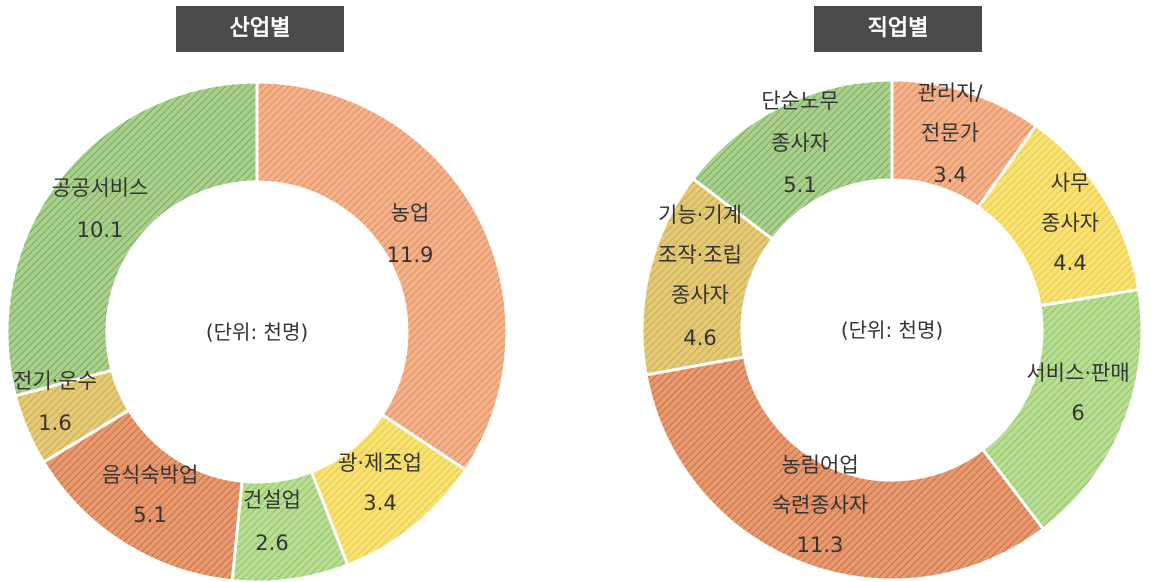 The height and width of the screenshot is (582, 1151). I want to click on slice-value-label: 6, so click(1077, 413).